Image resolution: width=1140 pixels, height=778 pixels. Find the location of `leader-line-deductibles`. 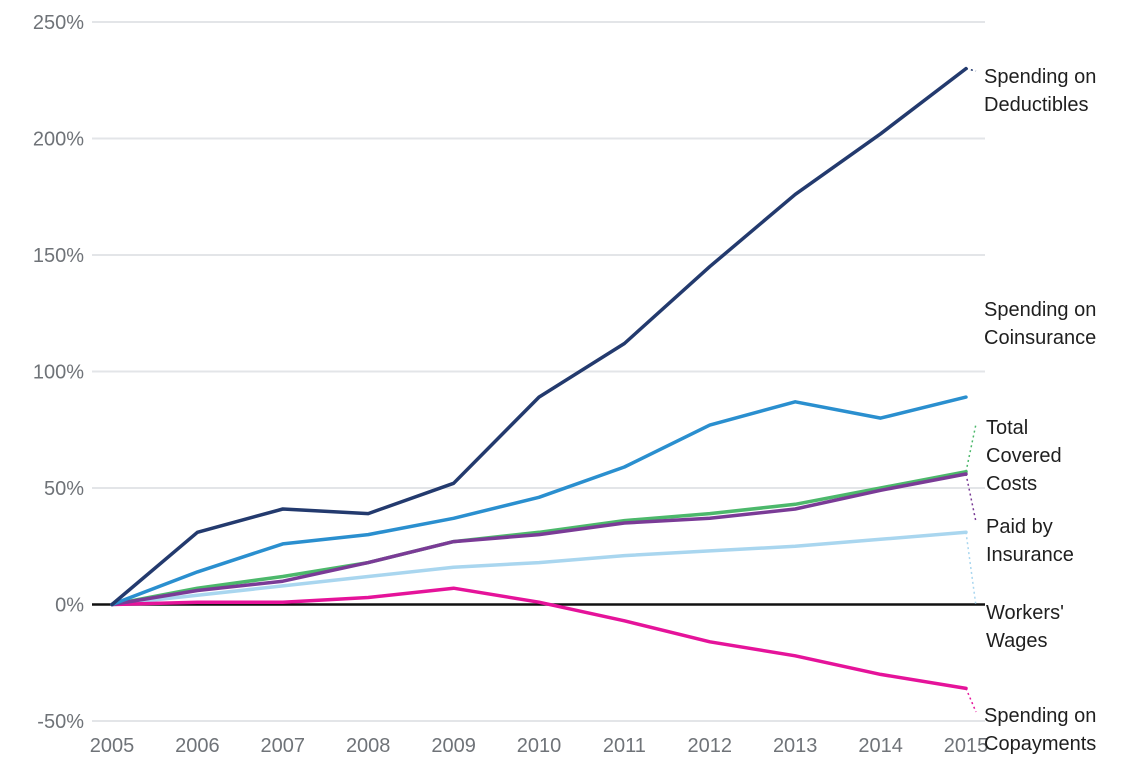

leader-line-deductibles is located at coordinates (971, 69).